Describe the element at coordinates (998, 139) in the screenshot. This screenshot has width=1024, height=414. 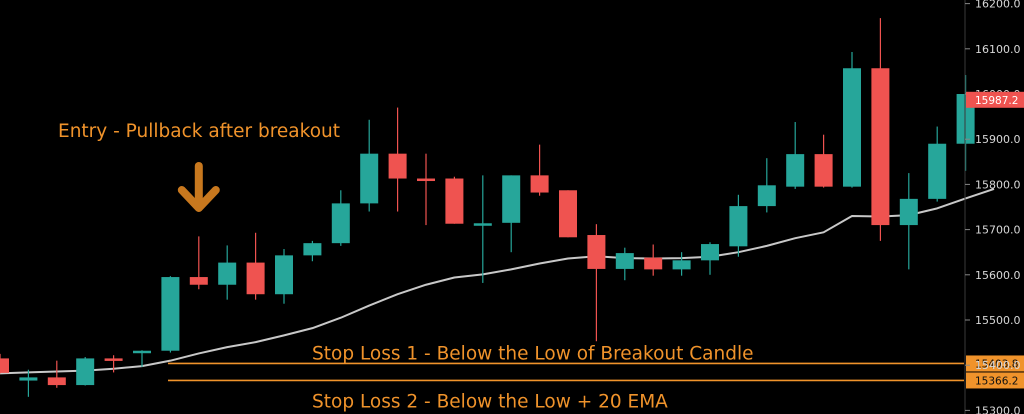
I see `price-tick-label: 15900.0` at that location.